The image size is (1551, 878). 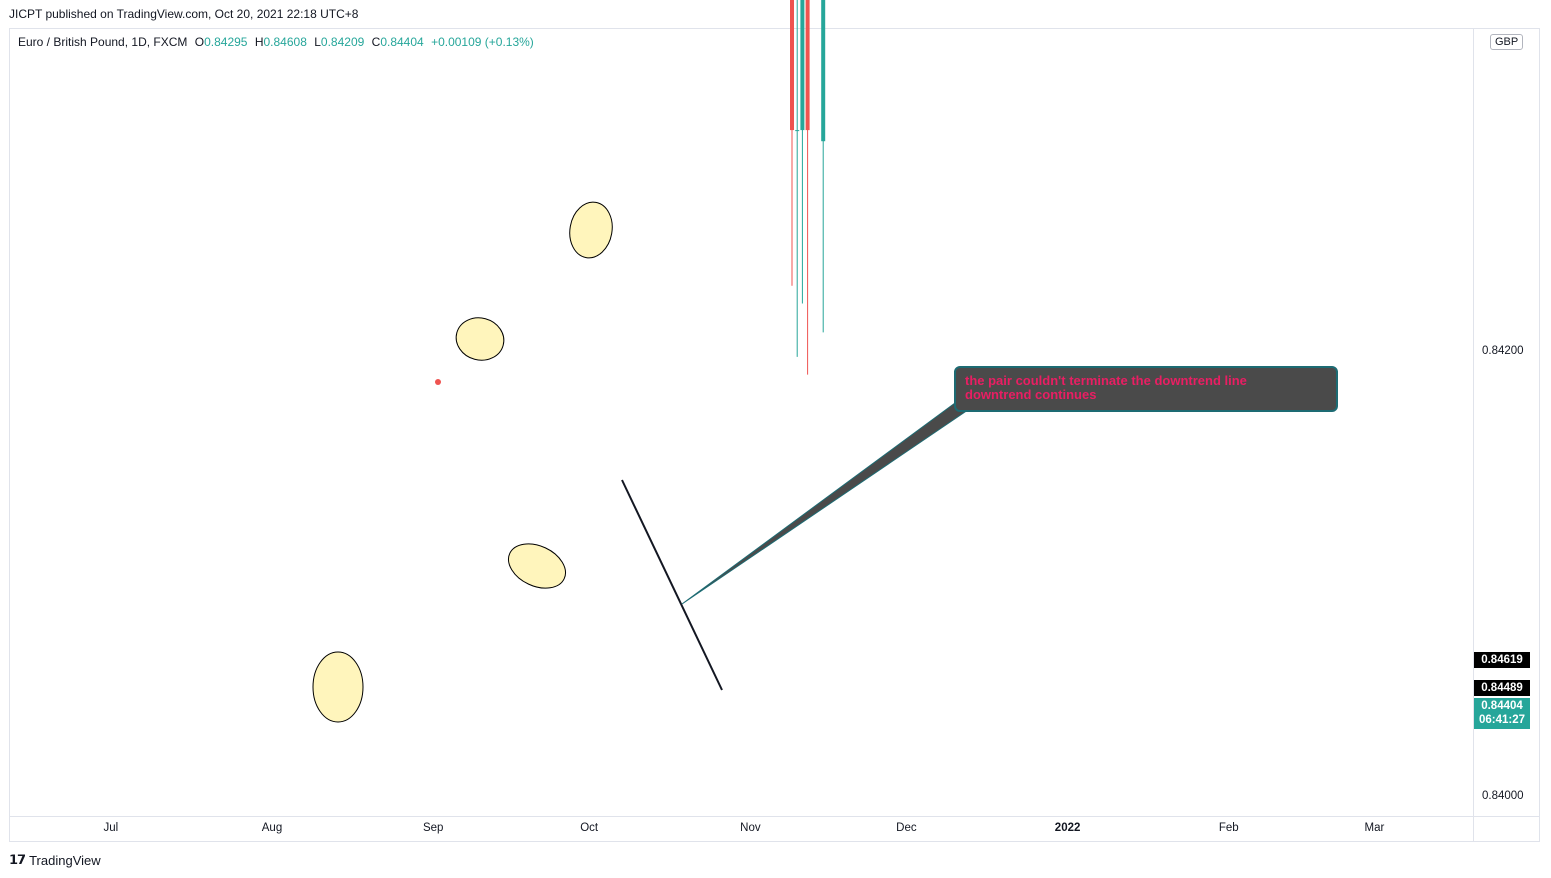 I want to click on time-tick: Jul, so click(x=111, y=828).